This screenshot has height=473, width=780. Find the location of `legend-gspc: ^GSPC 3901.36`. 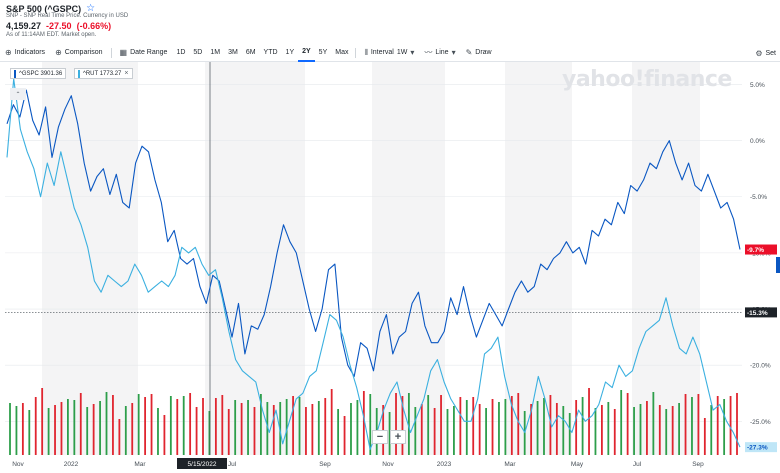

legend-gspc: ^GSPC 3901.36 is located at coordinates (38, 73).